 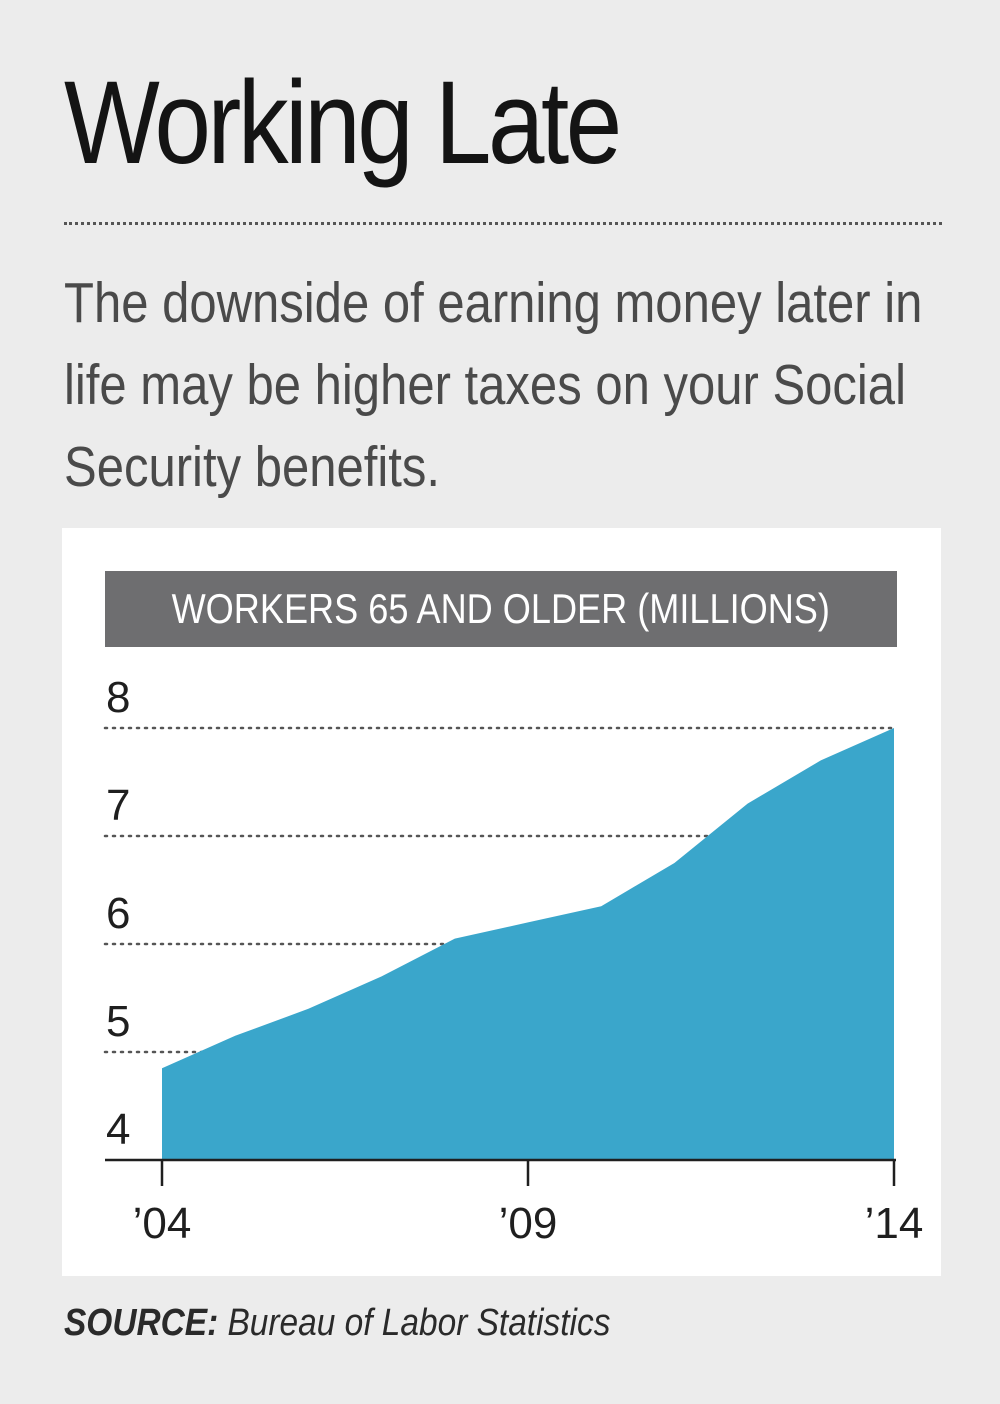 What do you see at coordinates (118, 1129) in the screenshot?
I see `y-tick-label: 4` at bounding box center [118, 1129].